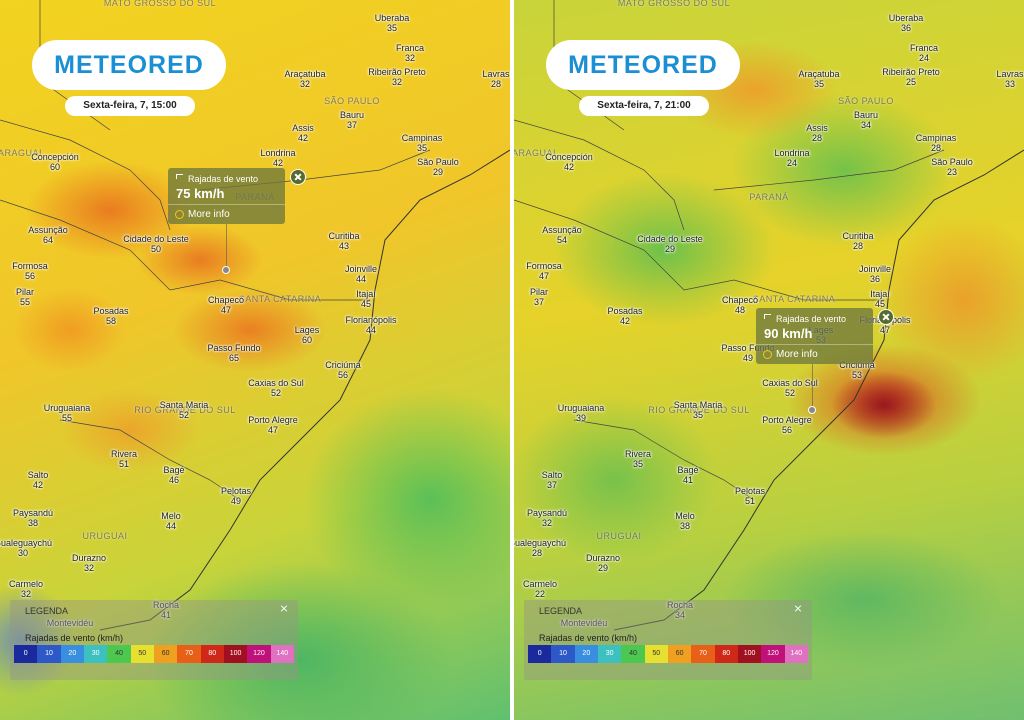 This screenshot has height=720, width=1024. I want to click on popup: Rajadas de vento 75 km/h More info, so click(226, 196).